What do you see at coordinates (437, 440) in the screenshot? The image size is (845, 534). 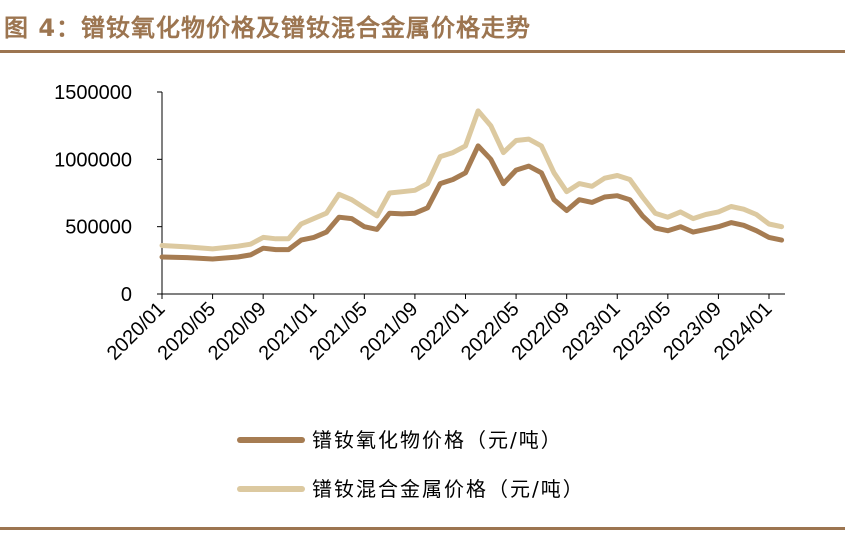 I see `legend-oxide-label: 镨钕氧化物价格（元/吨）` at bounding box center [437, 440].